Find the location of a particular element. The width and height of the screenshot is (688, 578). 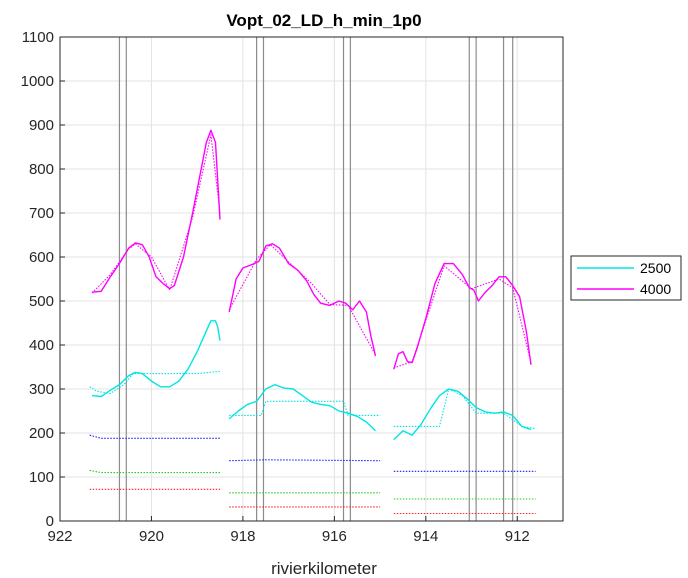

y-tick-label: 600 is located at coordinates (41, 257).